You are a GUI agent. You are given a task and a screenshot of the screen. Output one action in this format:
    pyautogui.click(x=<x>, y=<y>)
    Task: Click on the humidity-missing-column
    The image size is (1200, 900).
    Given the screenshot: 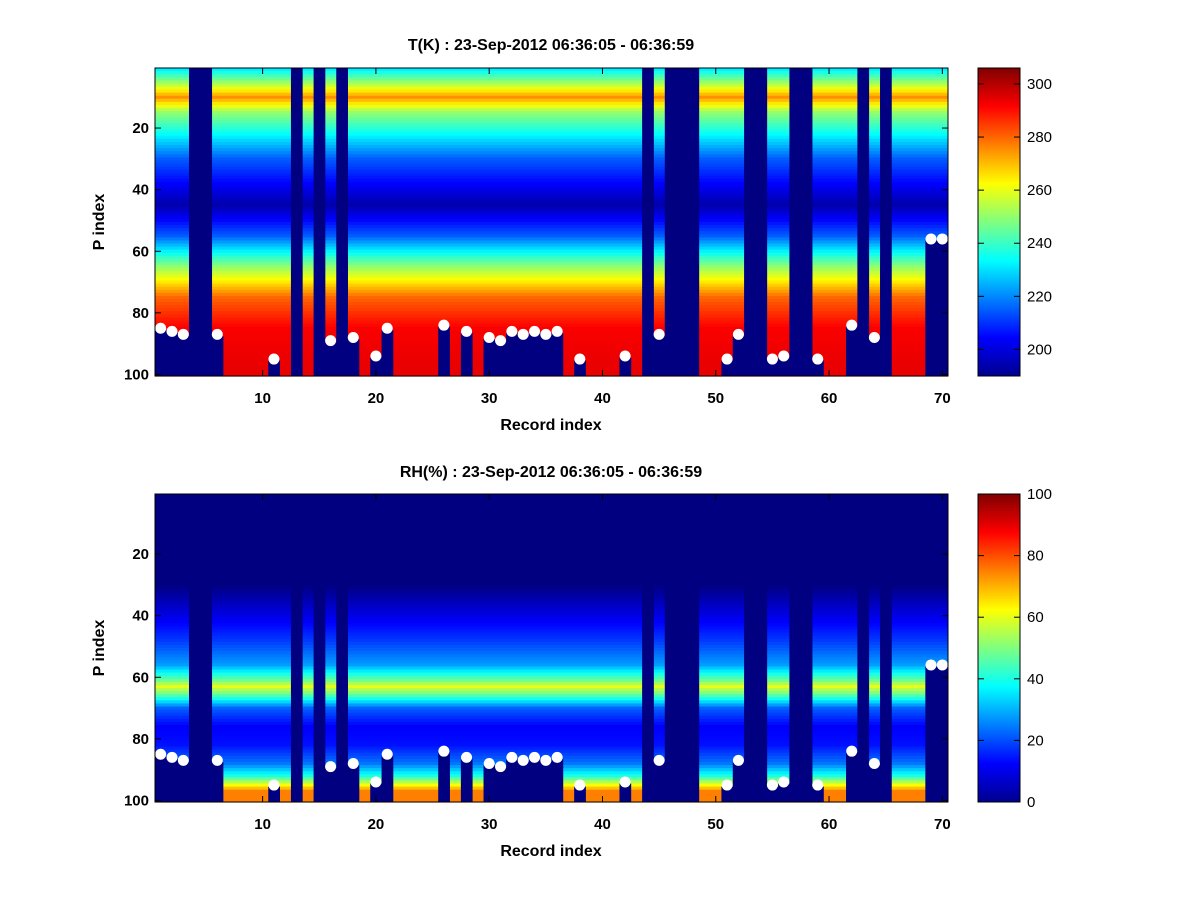 What is the action you would take?
    pyautogui.click(x=761, y=648)
    